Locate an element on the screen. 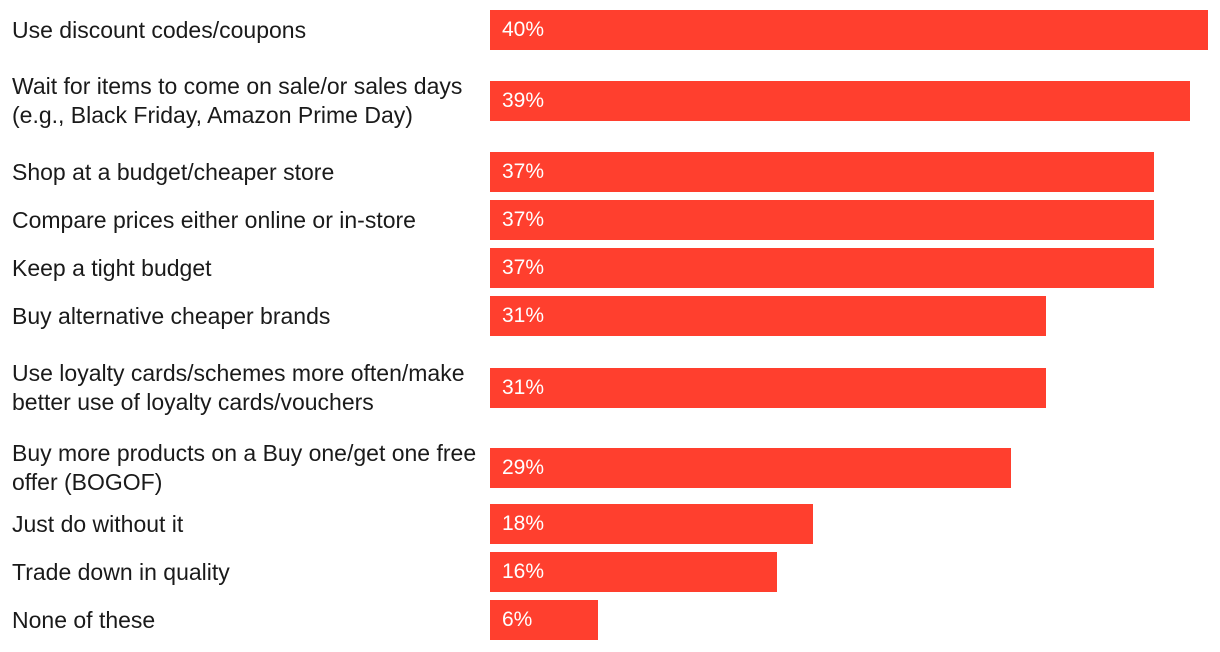 This screenshot has height=652, width=1220. category-label: Trade down in quality is located at coordinates (121, 571).